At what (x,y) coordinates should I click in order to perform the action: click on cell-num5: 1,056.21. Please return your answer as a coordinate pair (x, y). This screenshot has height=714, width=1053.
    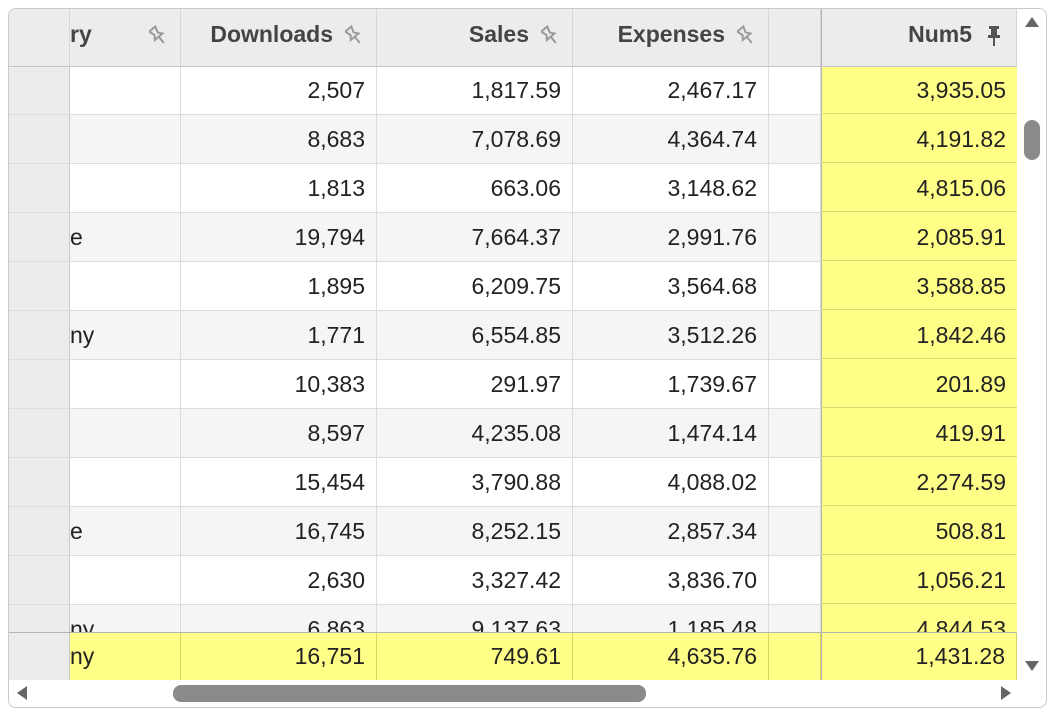
    Looking at the image, I should click on (919, 580).